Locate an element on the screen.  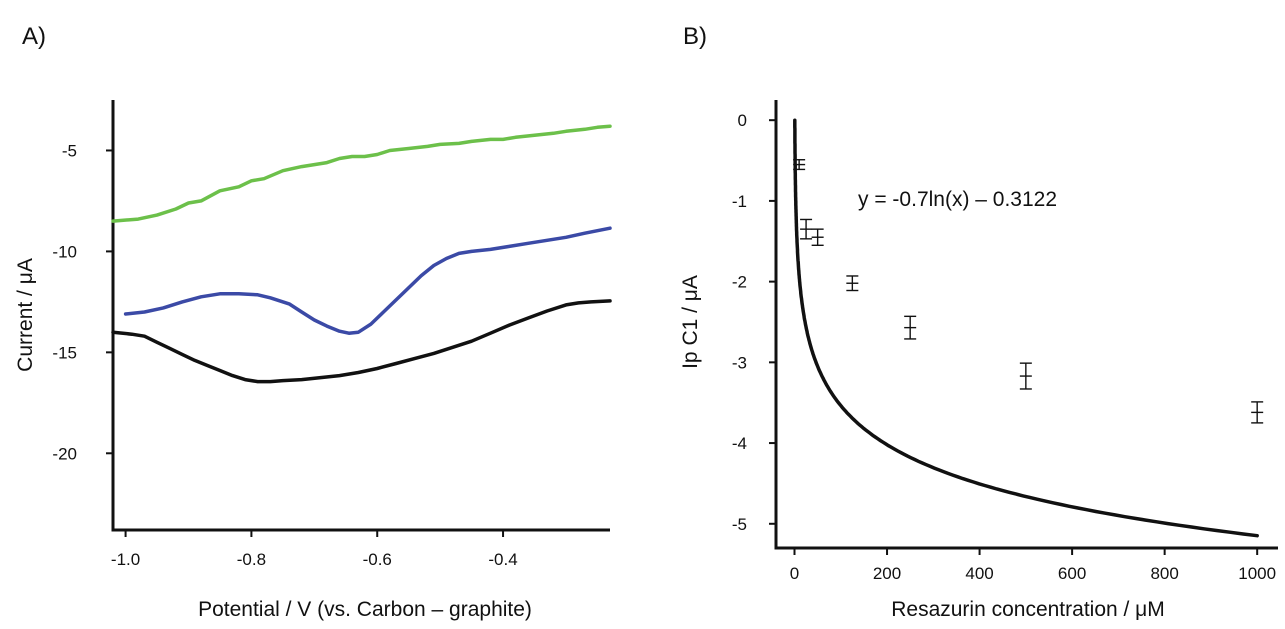
panel-a-x-tick-label: -1.0 is located at coordinates (125, 559).